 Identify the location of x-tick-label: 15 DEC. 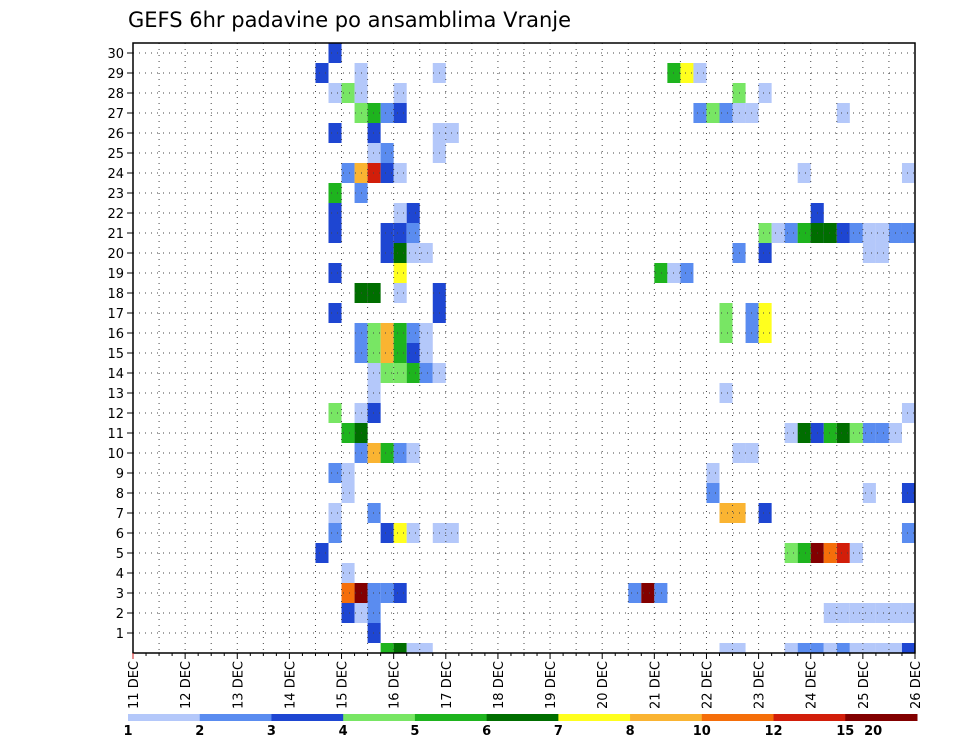
(343, 685).